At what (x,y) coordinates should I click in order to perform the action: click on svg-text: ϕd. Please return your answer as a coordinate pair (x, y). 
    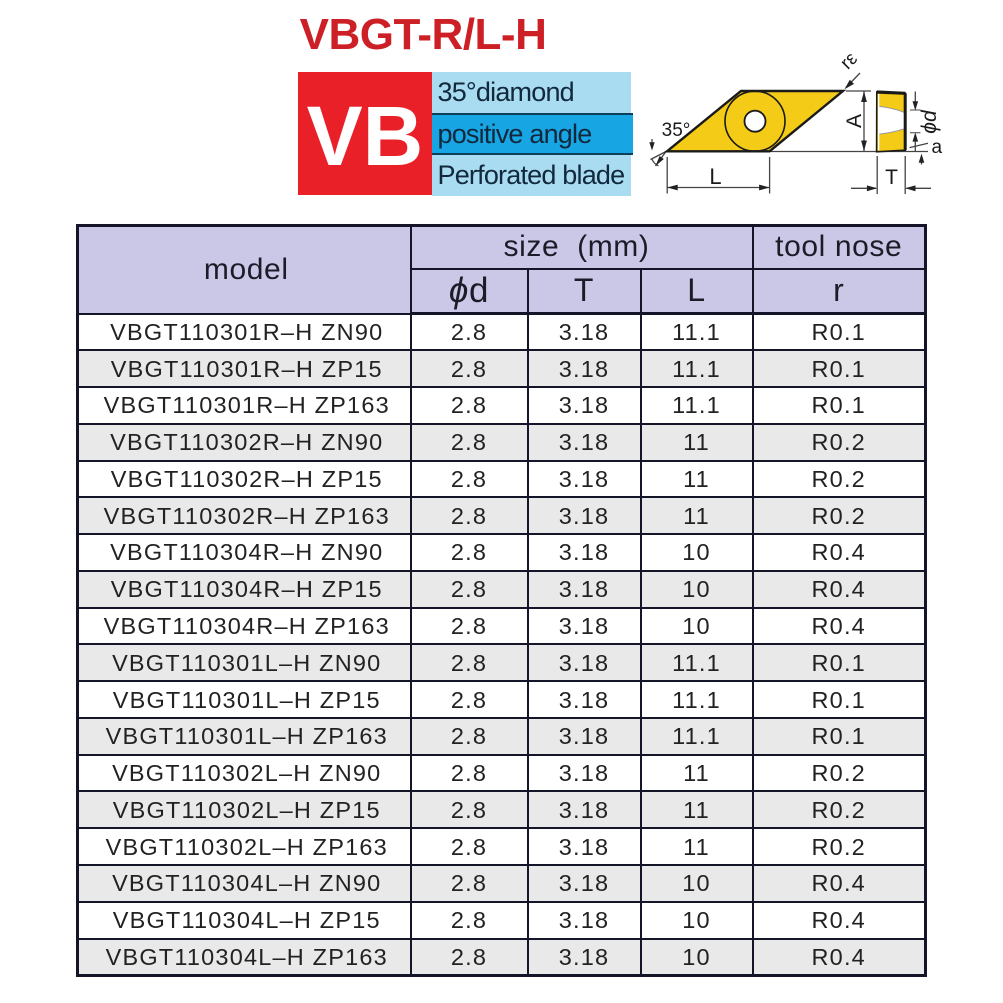
    Looking at the image, I should click on (929, 121).